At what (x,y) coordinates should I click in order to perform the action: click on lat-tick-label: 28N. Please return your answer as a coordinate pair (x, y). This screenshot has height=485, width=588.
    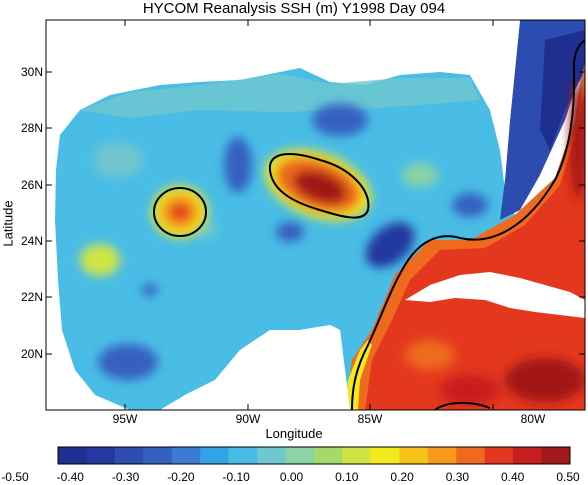
    Looking at the image, I should click on (32, 128).